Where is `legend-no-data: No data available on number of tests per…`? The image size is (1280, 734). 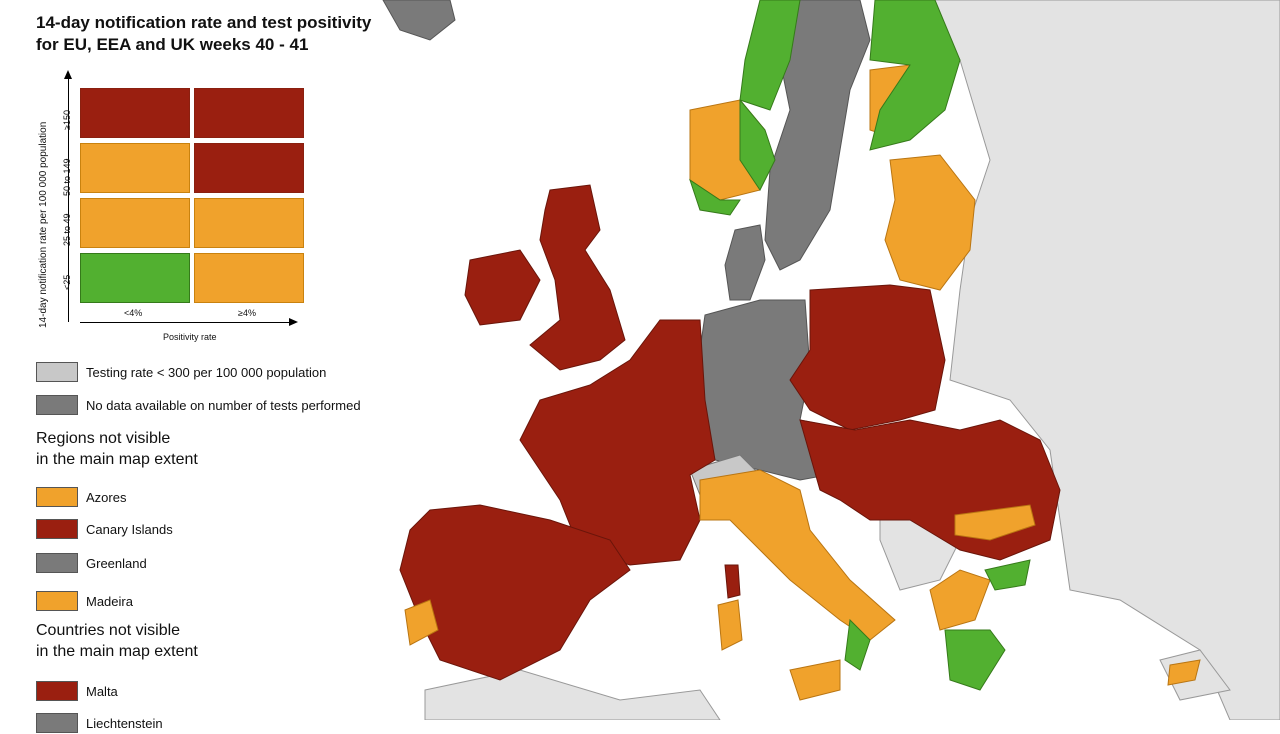 legend-no-data: No data available on number of tests per… is located at coordinates (198, 405).